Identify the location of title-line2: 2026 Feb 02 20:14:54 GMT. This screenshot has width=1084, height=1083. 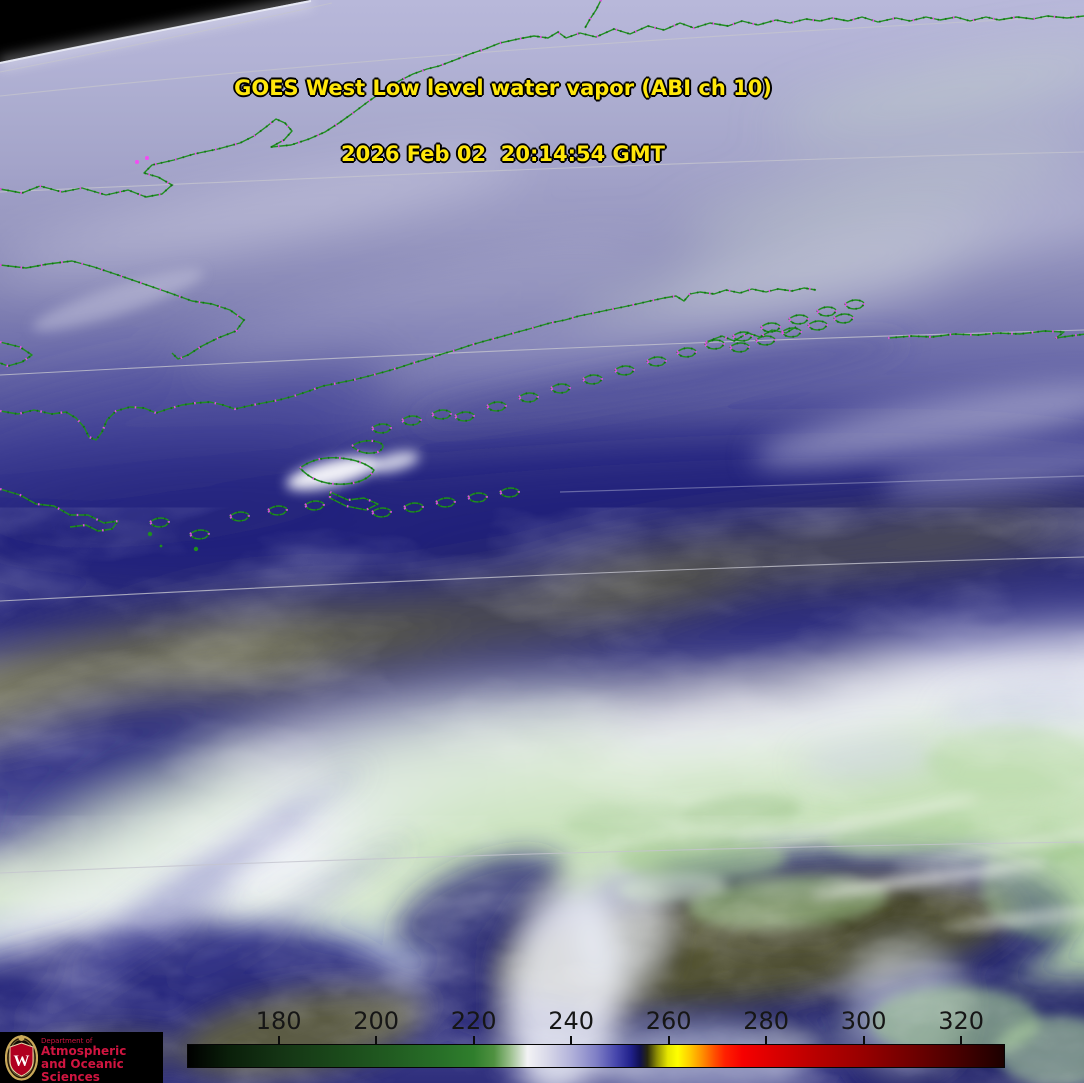
(503, 154).